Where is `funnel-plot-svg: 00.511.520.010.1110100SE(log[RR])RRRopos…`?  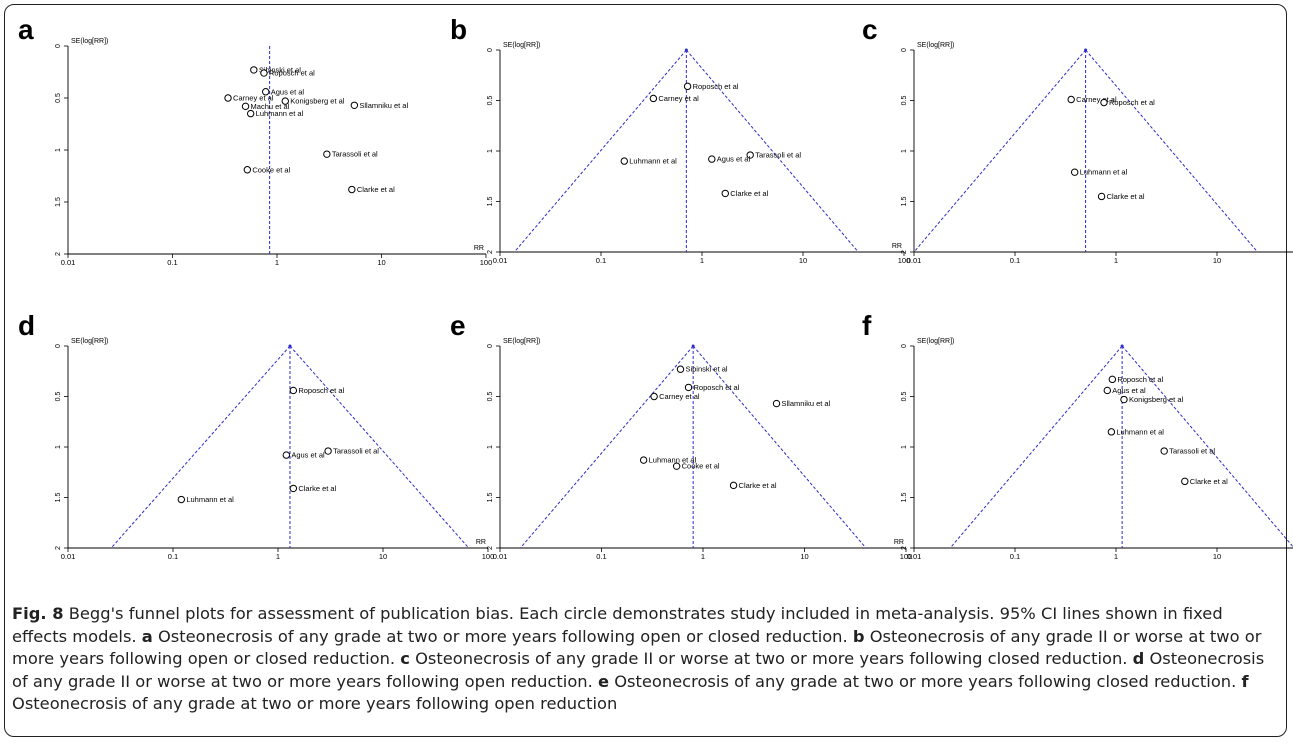
funnel-plot-svg: 00.511.520.010.1110100SE(log[RR])RRRopos… is located at coordinates (1097, 449).